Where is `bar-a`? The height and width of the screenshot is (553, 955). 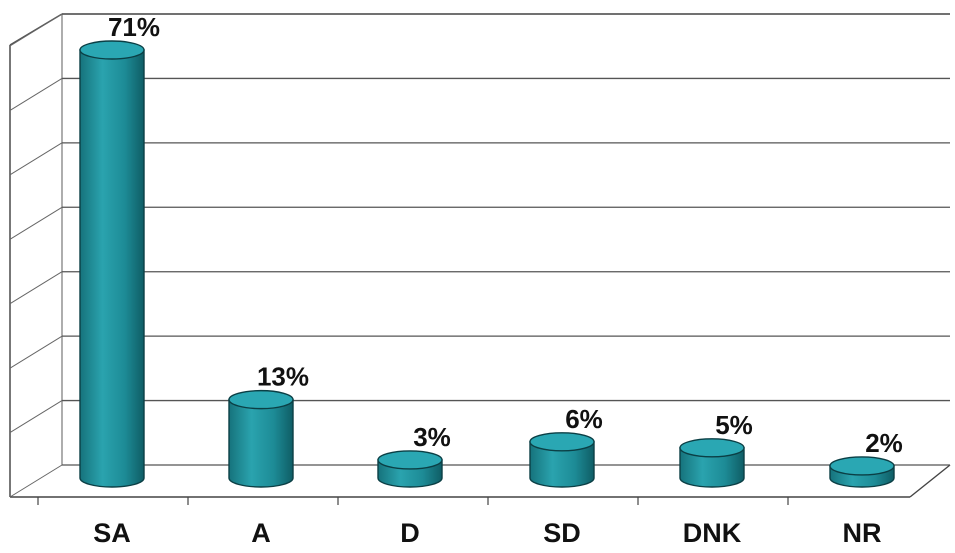 bar-a is located at coordinates (261, 438).